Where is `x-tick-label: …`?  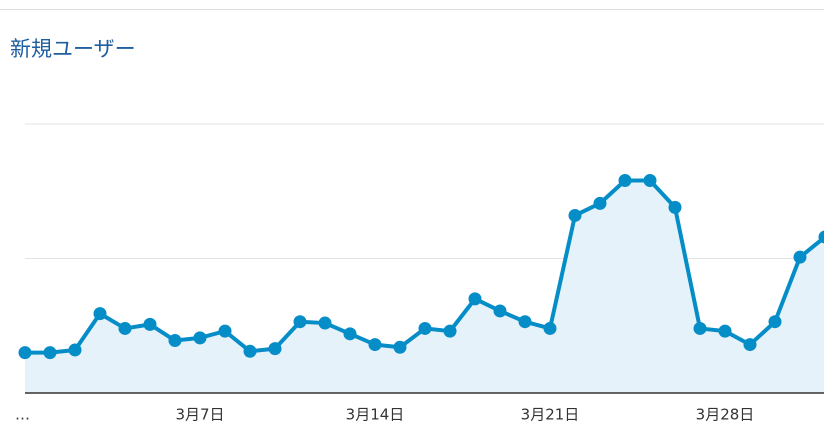 x-tick-label: … is located at coordinates (22, 415).